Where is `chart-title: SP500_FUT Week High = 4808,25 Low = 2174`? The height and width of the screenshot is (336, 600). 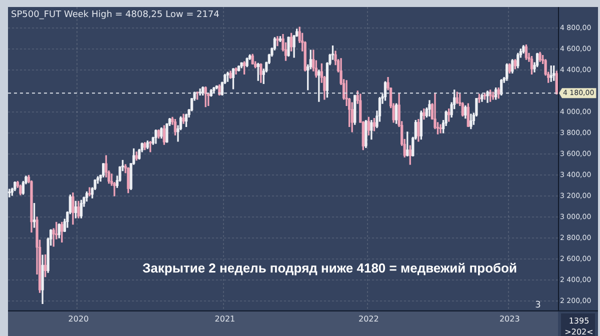
chart-title: SP500_FUT Week High = 4808,25 Low = 2174 is located at coordinates (115, 15).